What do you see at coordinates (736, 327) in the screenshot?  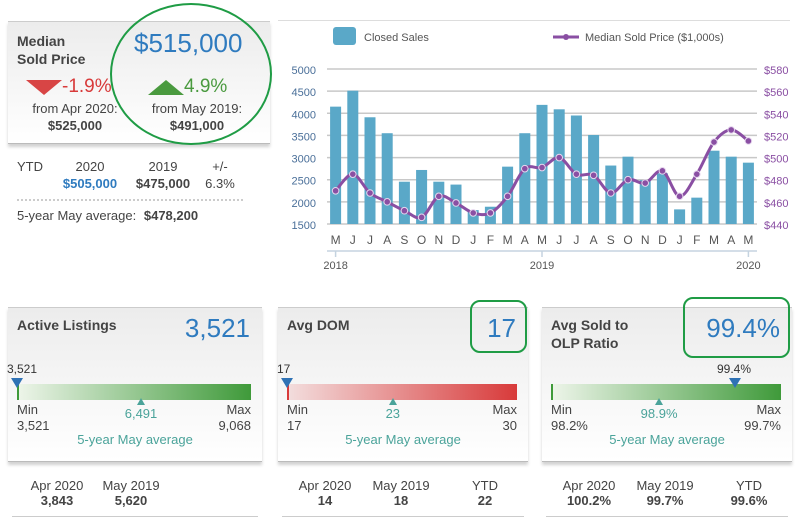 I see `highlight-box` at bounding box center [736, 327].